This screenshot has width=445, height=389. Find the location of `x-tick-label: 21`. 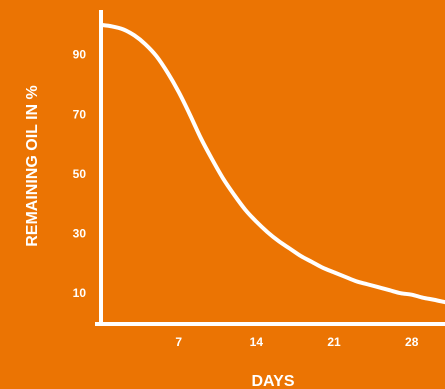

x-tick-label: 21 is located at coordinates (334, 342).